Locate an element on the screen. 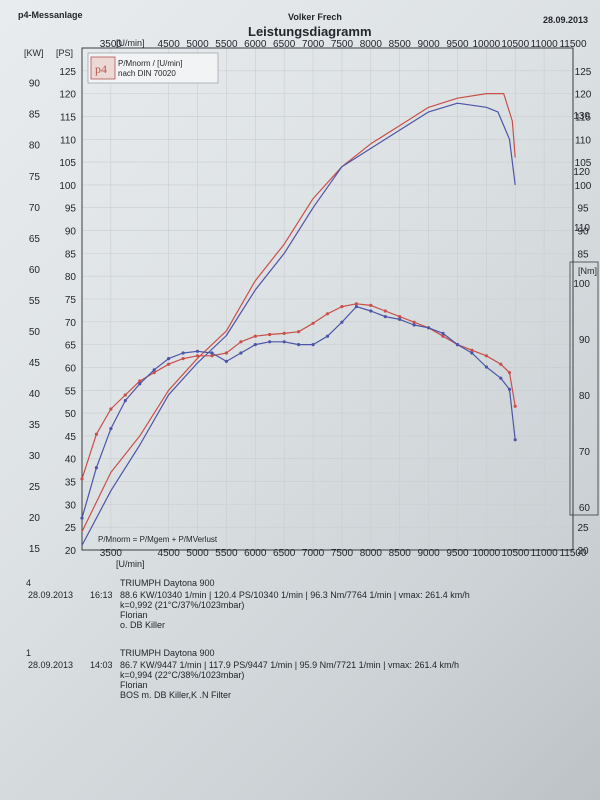 This screenshot has height=800, width=600. ps-tick-label: 85 is located at coordinates (71, 254).